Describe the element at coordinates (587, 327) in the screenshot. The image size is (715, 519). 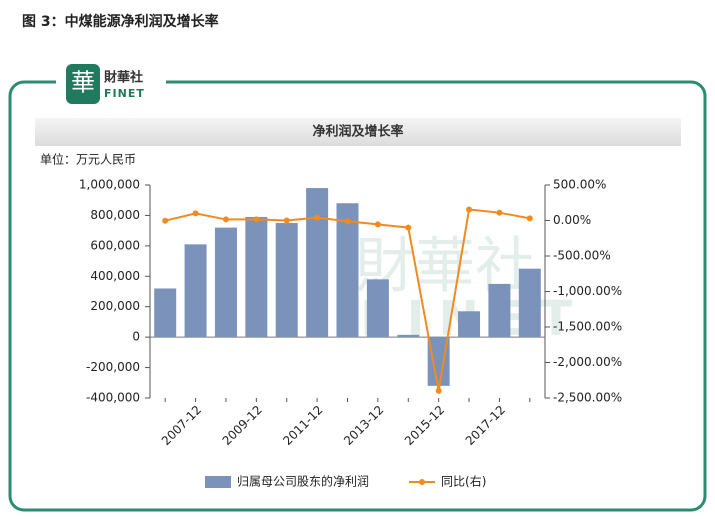
I see `y2-tick-label: -1,500.00%` at that location.